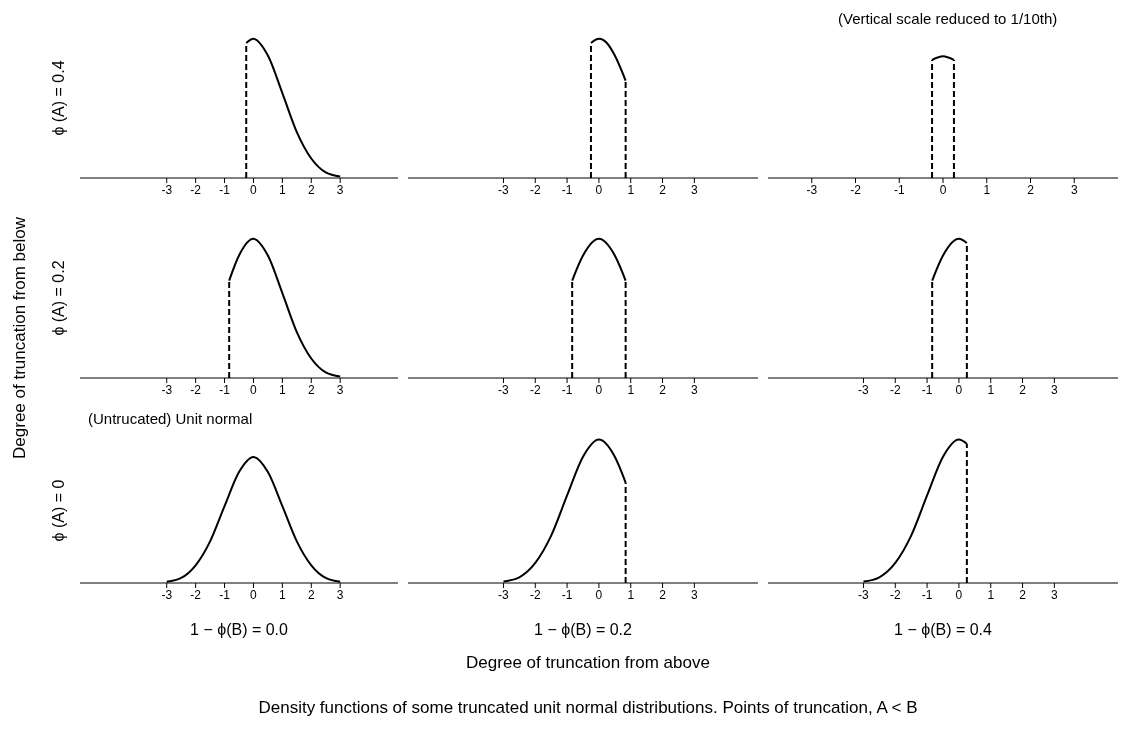 The height and width of the screenshot is (738, 1139). I want to click on text: Degree of truncation from above, so click(588, 663).